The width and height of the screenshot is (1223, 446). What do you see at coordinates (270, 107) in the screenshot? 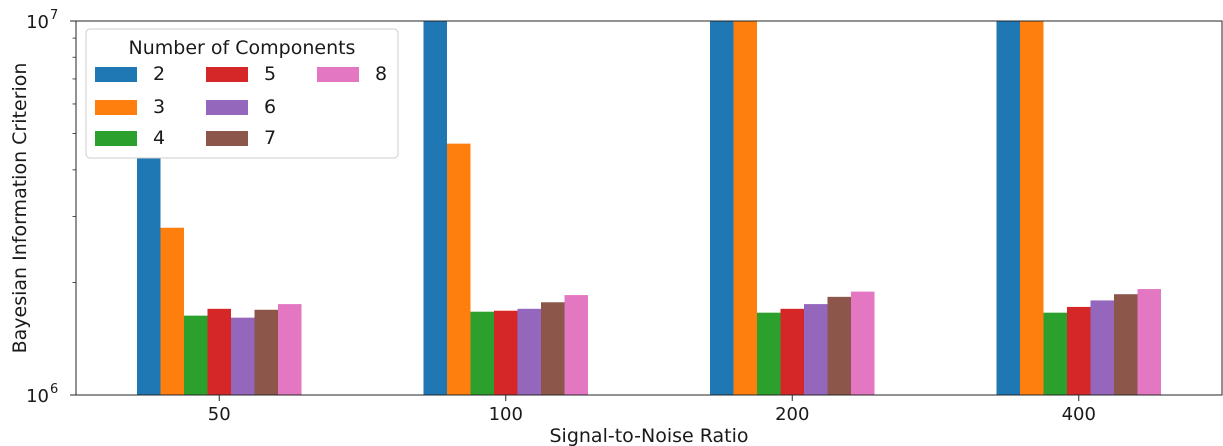
I see `legend-label-6: 6` at bounding box center [270, 107].